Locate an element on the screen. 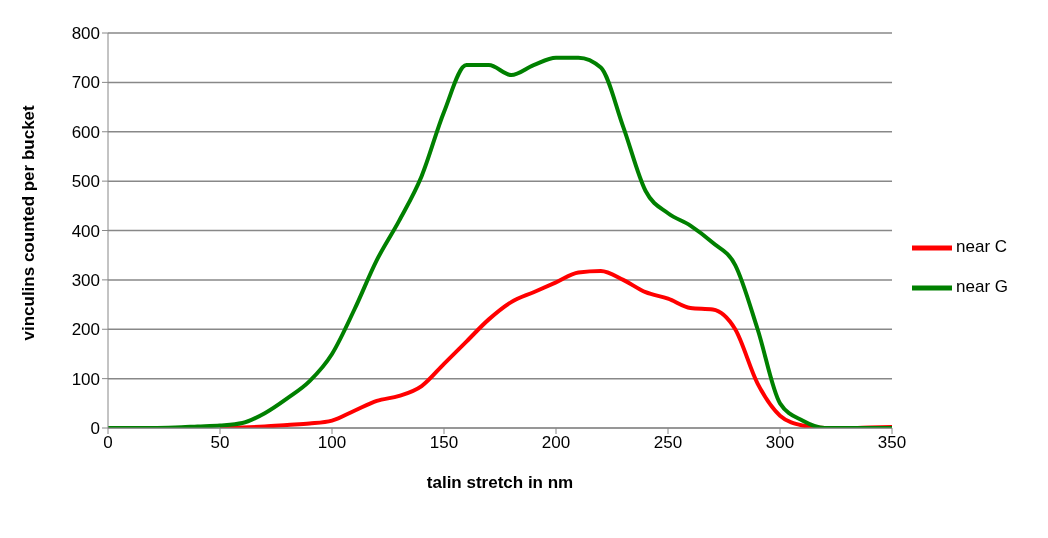 The image size is (1048, 538). x-tick-label: 300 is located at coordinates (780, 443).